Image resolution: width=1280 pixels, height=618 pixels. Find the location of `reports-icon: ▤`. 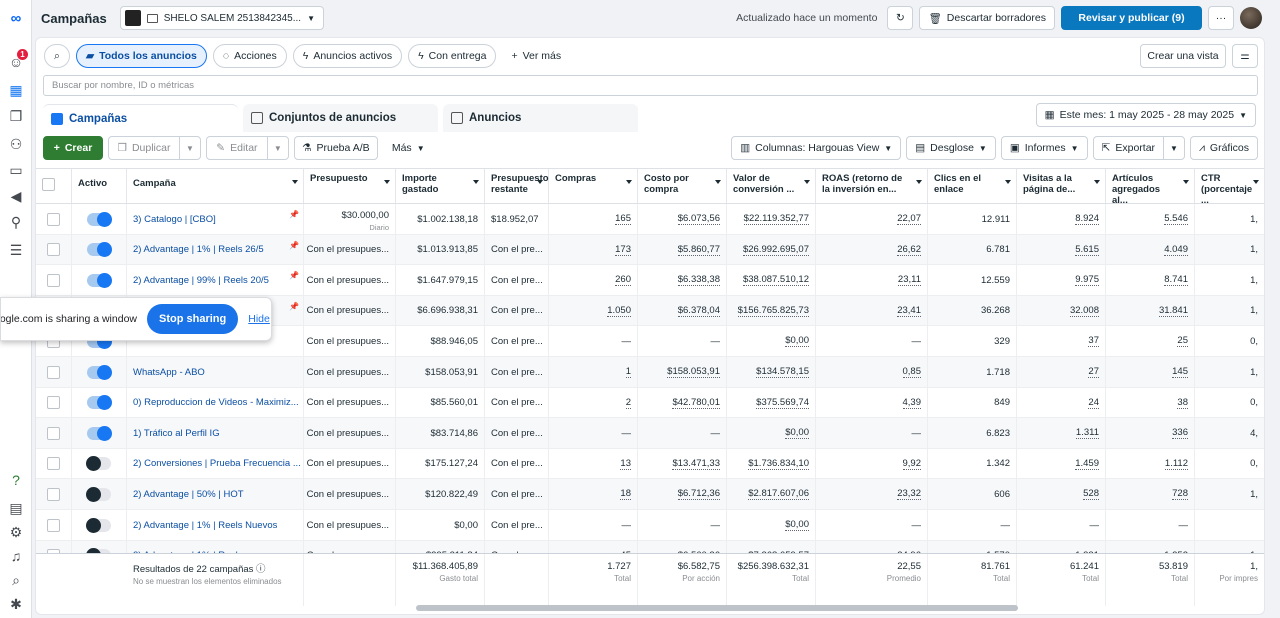

reports-icon: ▤ is located at coordinates (16, 507).